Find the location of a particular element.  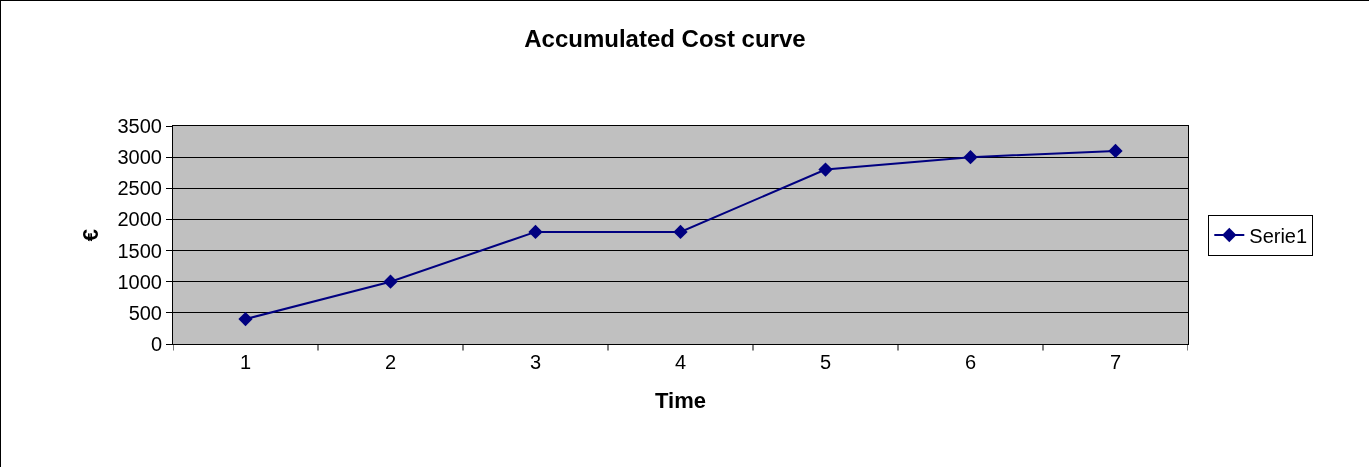

x-tick-label: 3 is located at coordinates (535, 362).